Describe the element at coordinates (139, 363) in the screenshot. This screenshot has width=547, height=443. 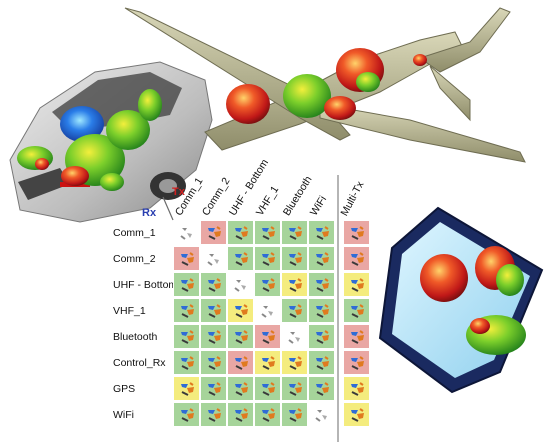
I see `rx-row-label: Control_Rx` at that location.